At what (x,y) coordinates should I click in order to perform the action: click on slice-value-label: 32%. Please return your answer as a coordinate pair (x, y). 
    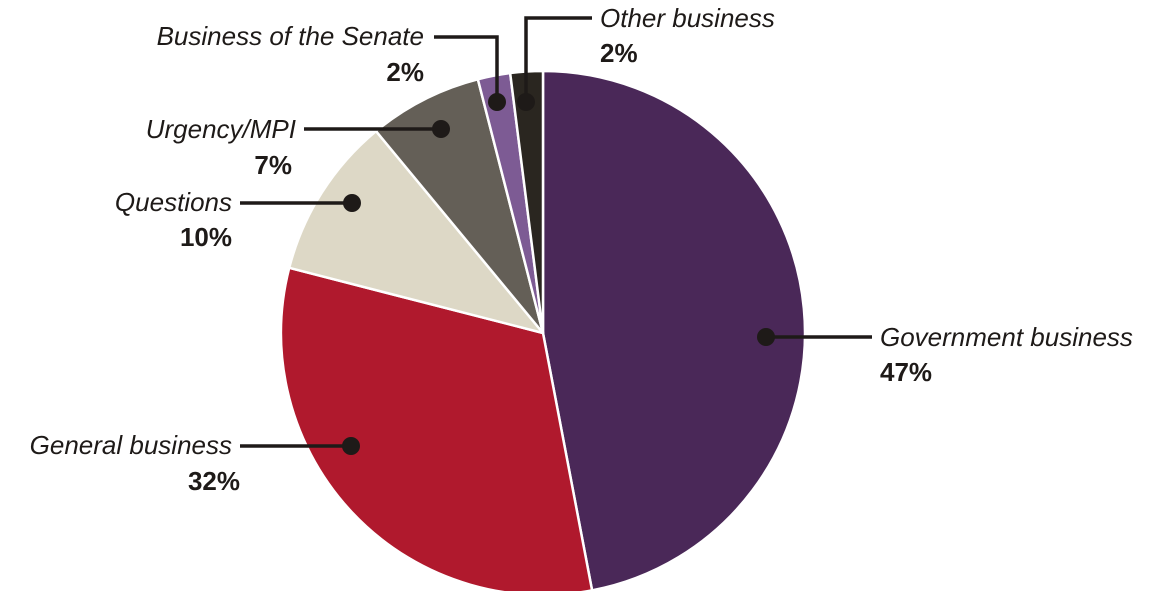
    Looking at the image, I should click on (214, 481).